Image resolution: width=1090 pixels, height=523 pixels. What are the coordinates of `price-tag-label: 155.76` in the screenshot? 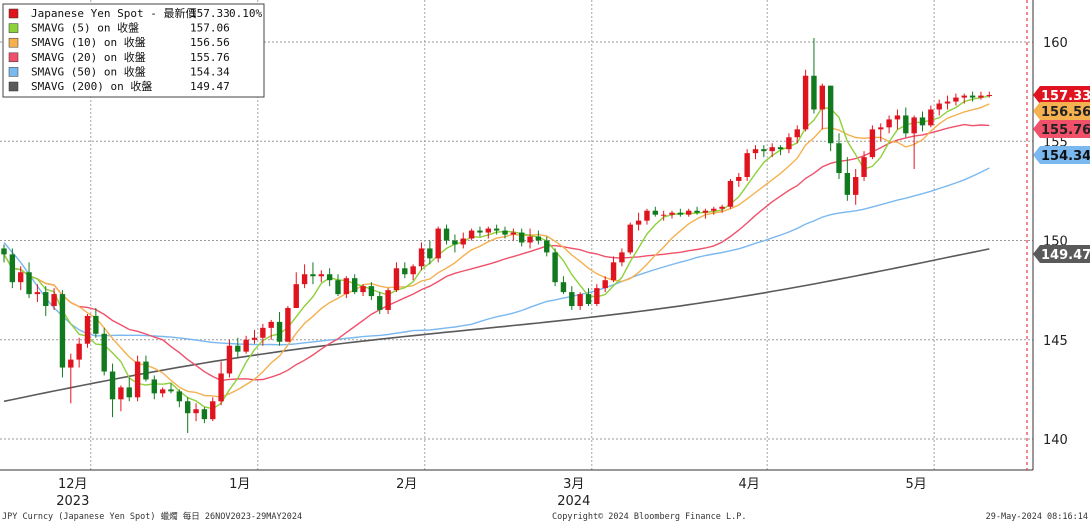 It's located at (1065, 130).